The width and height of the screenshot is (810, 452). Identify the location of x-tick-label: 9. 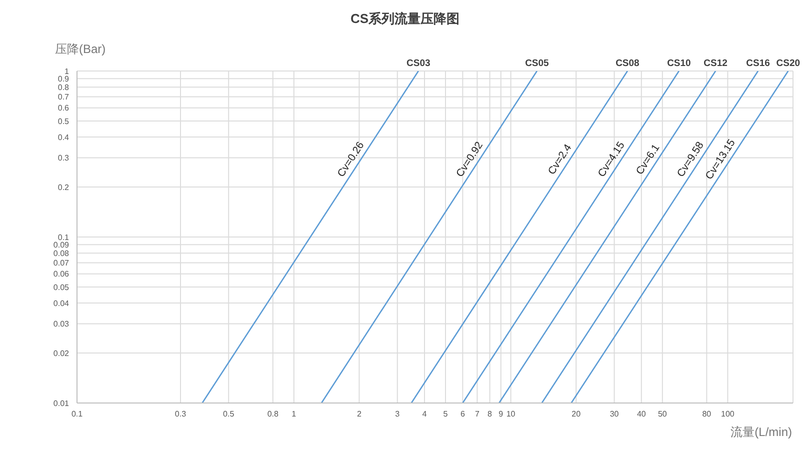
(501, 414).